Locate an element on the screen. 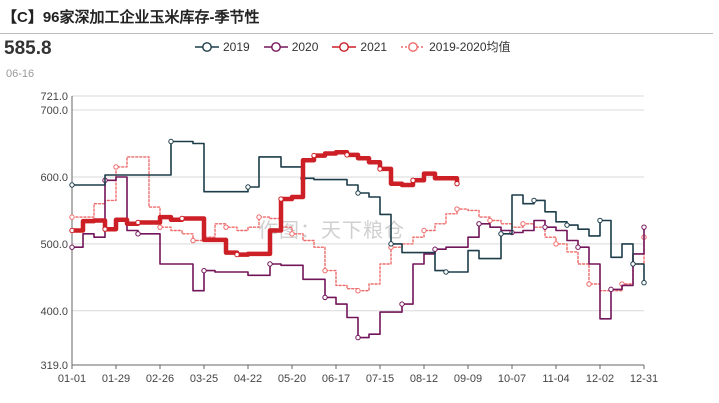 Image resolution: width=719 pixels, height=403 pixels. x-tick-label: 05-20 is located at coordinates (292, 379).